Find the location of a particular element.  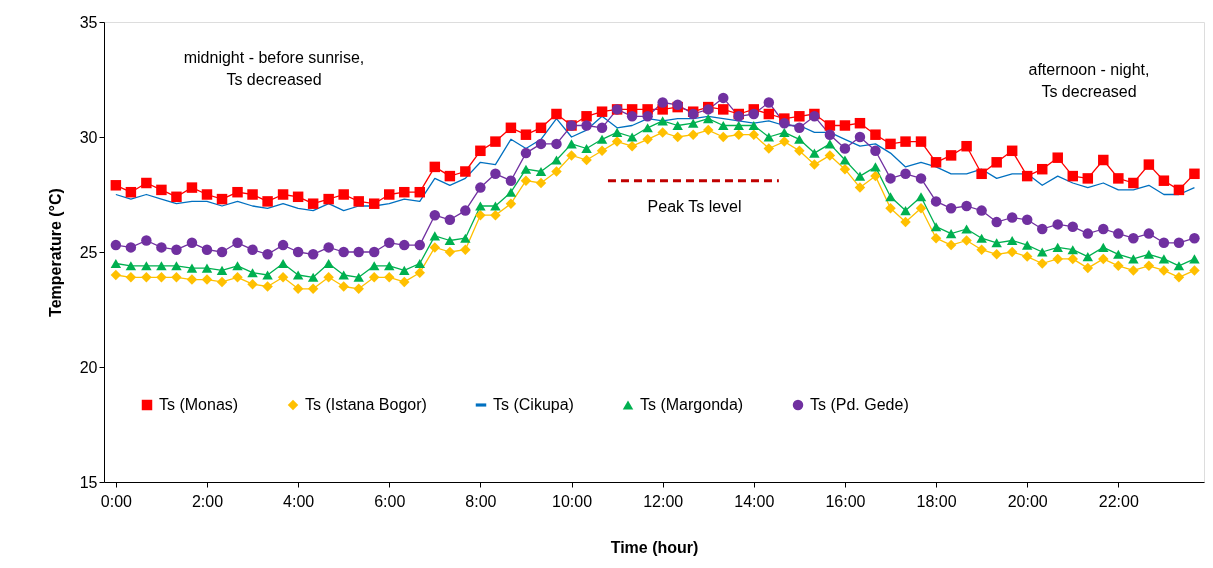

x-axis-title: Time (hour) is located at coordinates (654, 547).